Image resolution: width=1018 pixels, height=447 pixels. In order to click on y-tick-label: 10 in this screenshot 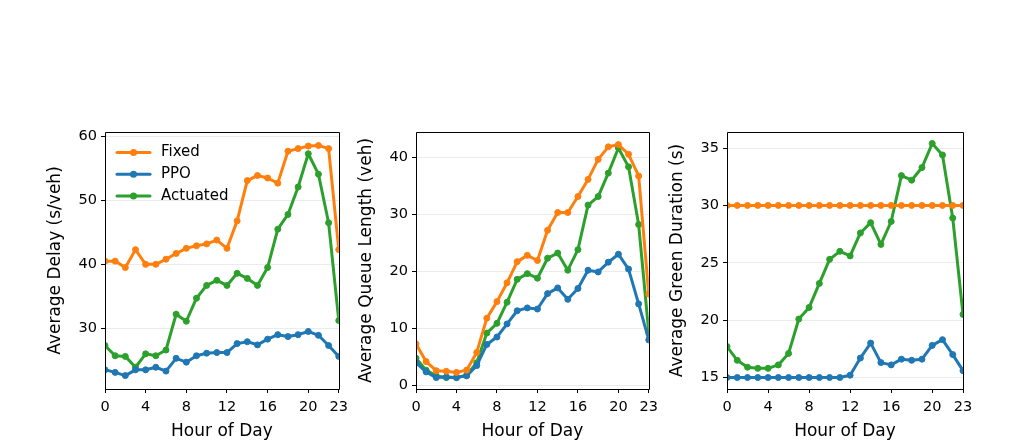, I will do `click(398, 327)`.